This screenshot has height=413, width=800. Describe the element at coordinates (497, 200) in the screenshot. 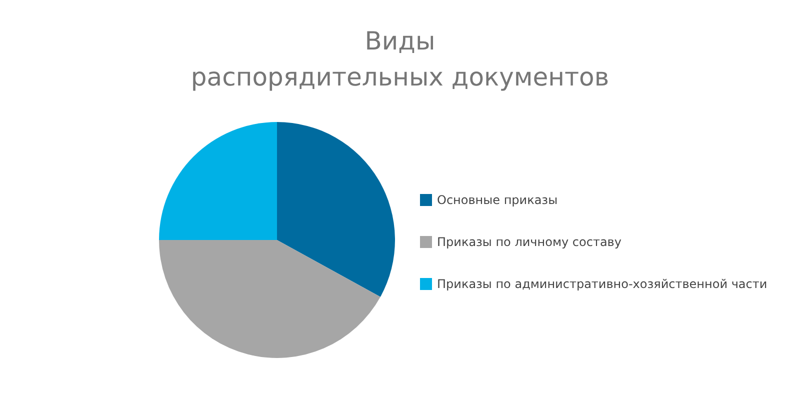

I see `legend-label: Основные приказы` at that location.